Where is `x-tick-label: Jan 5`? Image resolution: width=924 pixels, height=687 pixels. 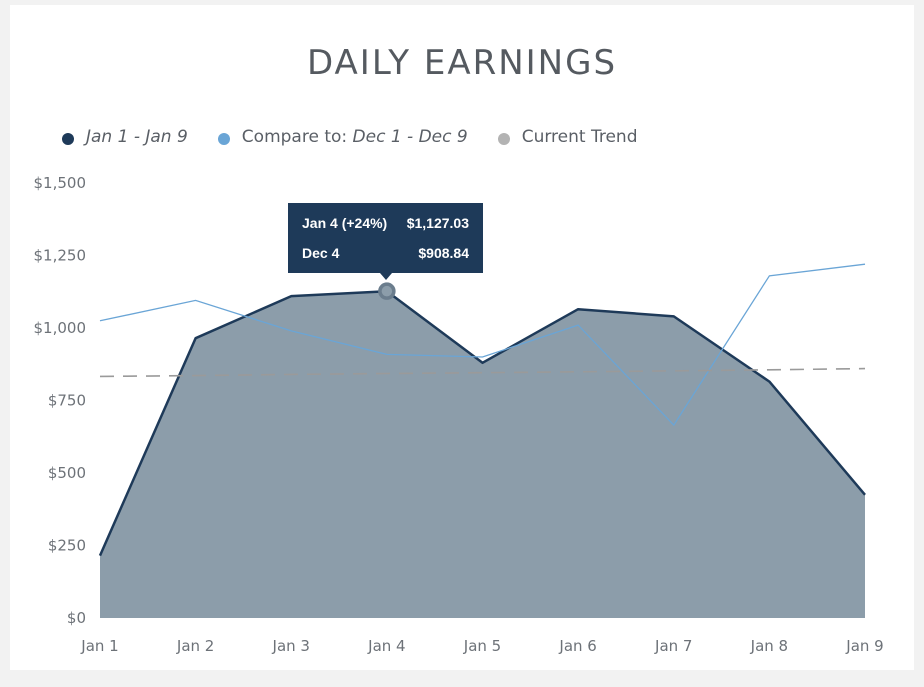 x-tick-label: Jan 5 is located at coordinates (482, 646).